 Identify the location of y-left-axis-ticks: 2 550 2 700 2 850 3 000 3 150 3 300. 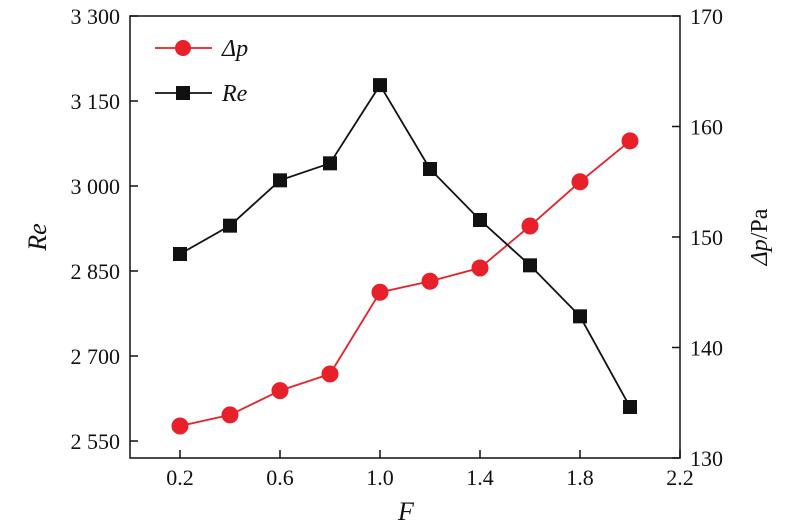
(104, 229).